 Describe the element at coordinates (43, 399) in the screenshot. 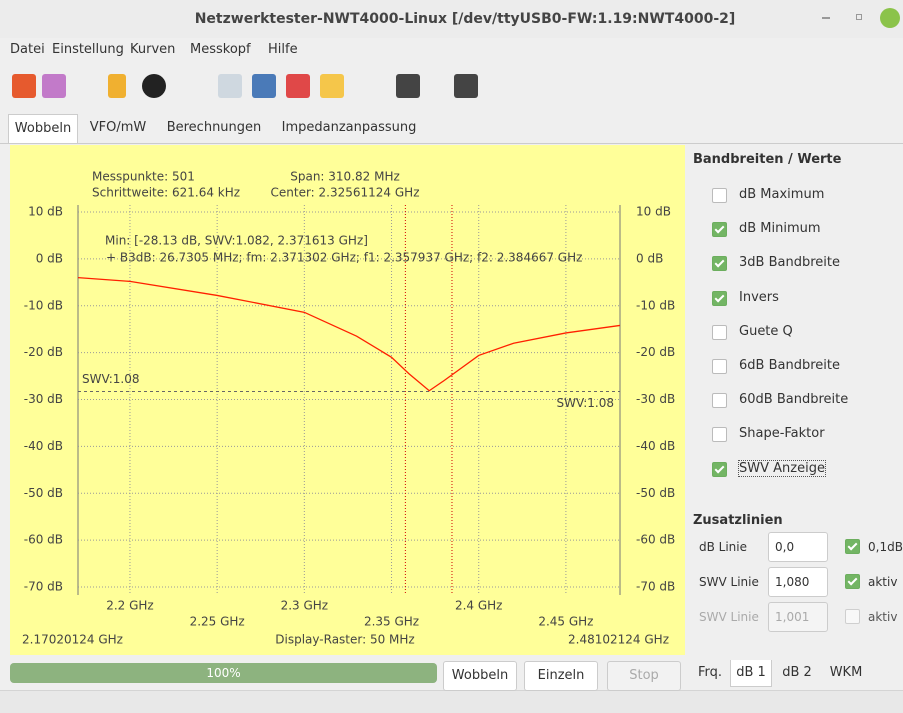

I see `y-tick-label: -30 dB` at that location.